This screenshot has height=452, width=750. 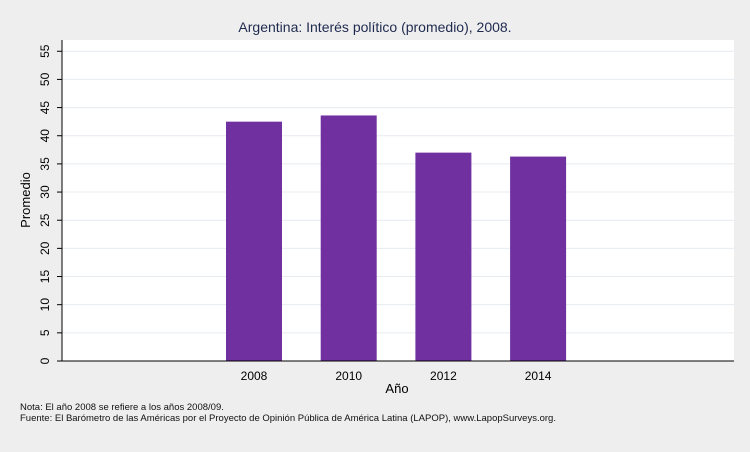 I want to click on x-tick-label: 2014, so click(x=538, y=376).